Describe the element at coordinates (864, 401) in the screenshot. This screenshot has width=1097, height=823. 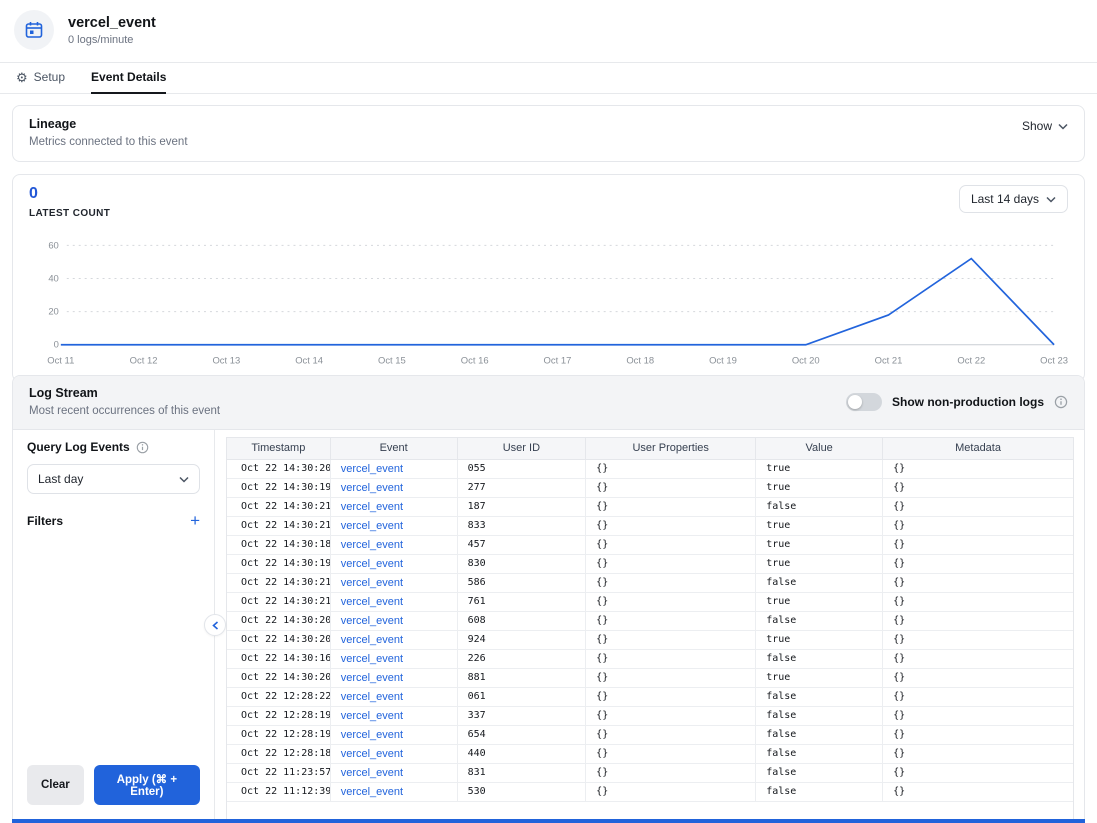
I see `show-non-production-toggle` at that location.